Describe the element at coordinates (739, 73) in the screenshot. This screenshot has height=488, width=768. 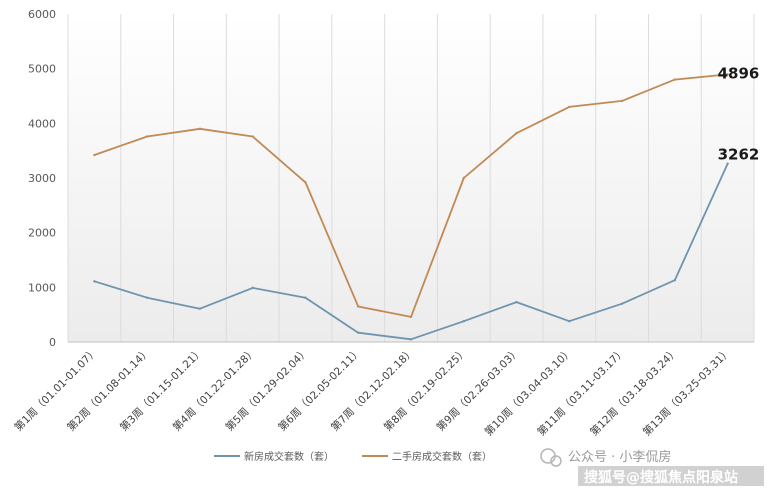
I see `end-label-second-hand: 4896` at that location.